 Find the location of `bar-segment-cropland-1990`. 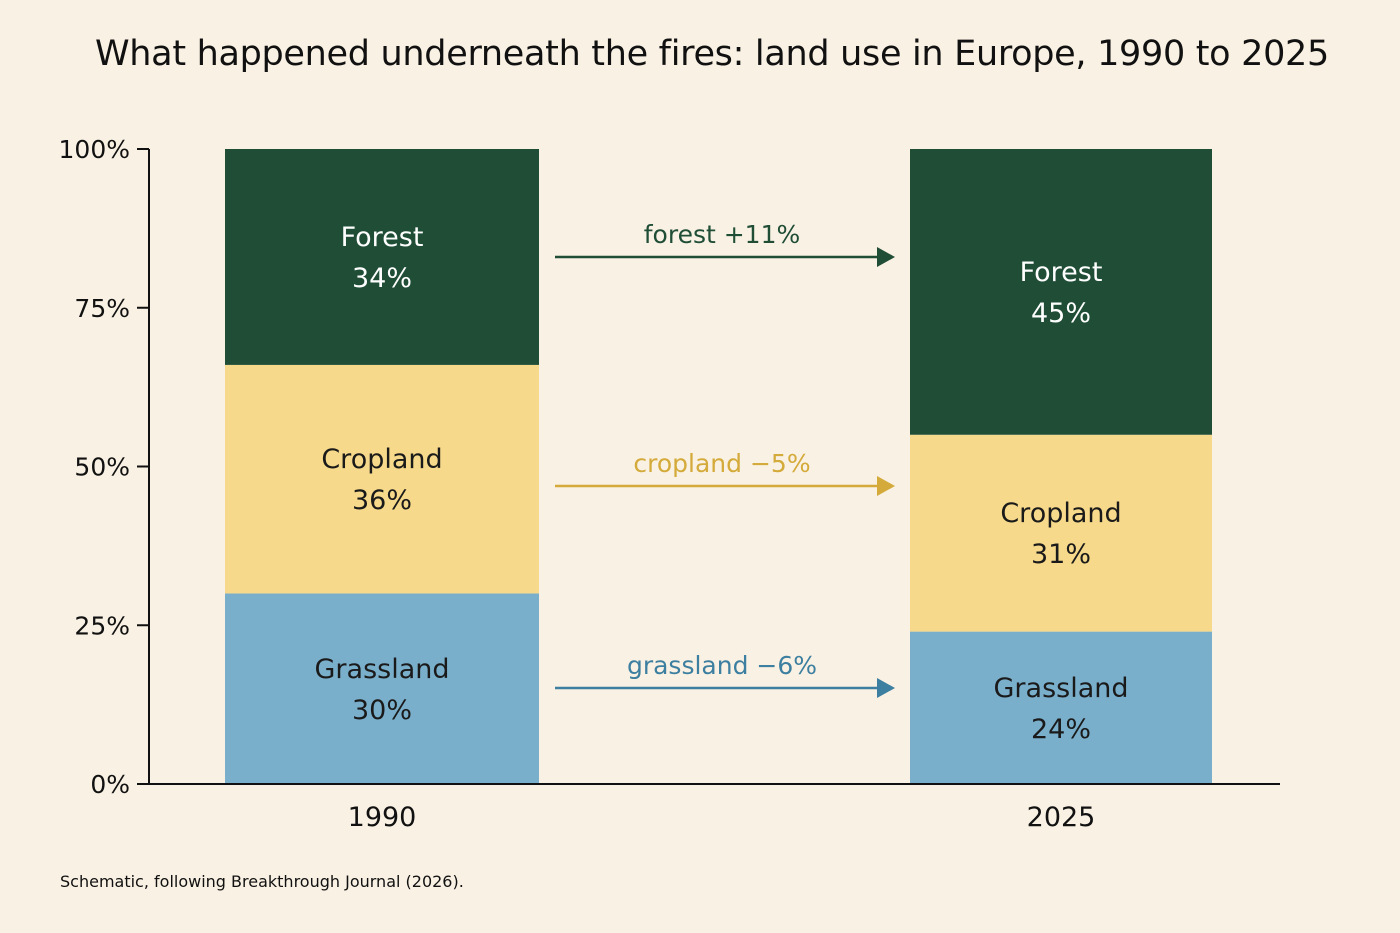

bar-segment-cropland-1990 is located at coordinates (382, 479).